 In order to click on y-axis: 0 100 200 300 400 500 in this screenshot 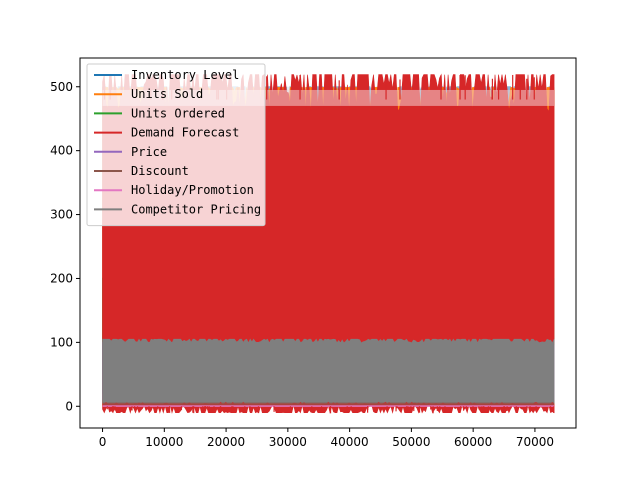, I will do `click(65, 246)`.